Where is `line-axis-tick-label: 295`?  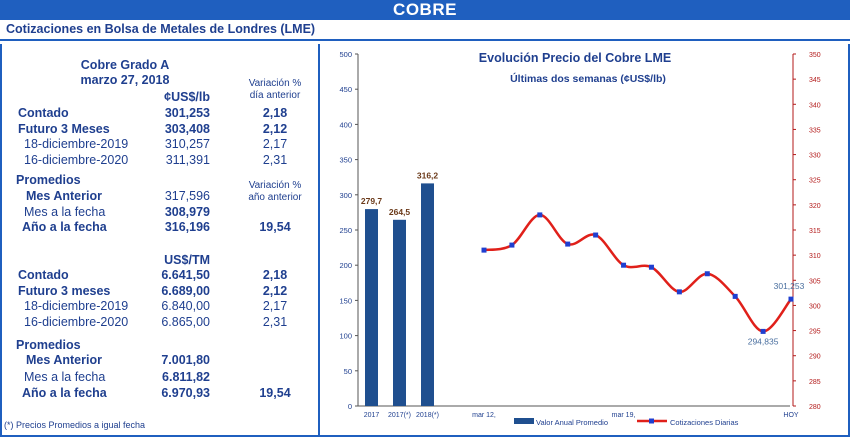
line-axis-tick-label: 295 is located at coordinates (815, 332).